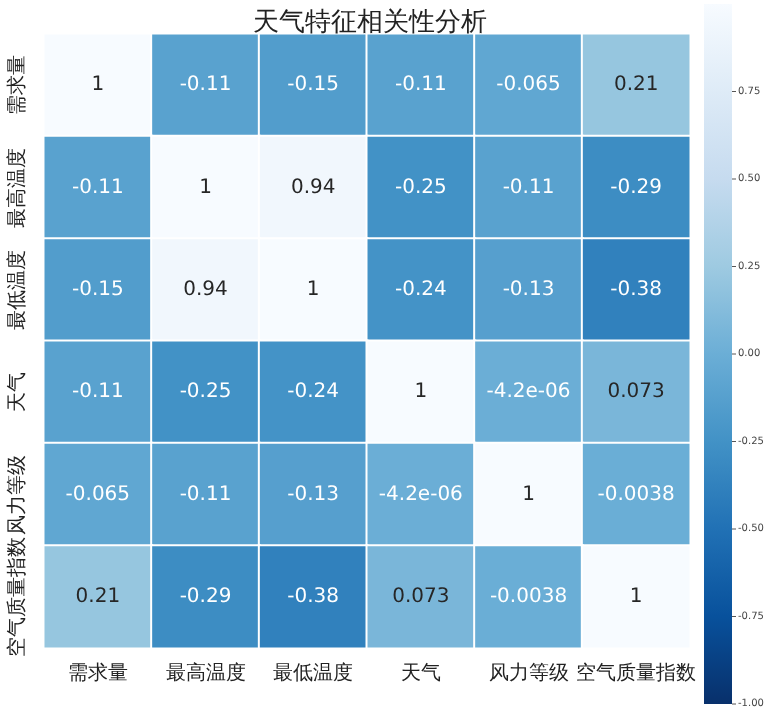 The image size is (770, 712). What do you see at coordinates (17, 392) in the screenshot?
I see `y-tick-label: 天气` at bounding box center [17, 392].